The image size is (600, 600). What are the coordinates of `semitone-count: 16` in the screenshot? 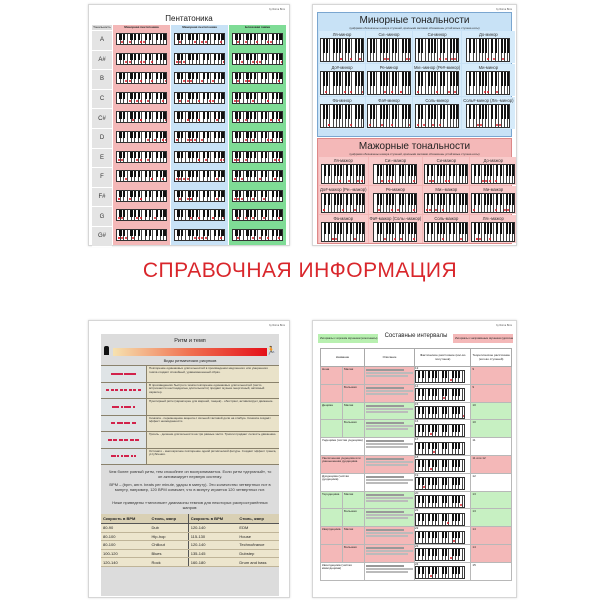 It's located at (417, 421).